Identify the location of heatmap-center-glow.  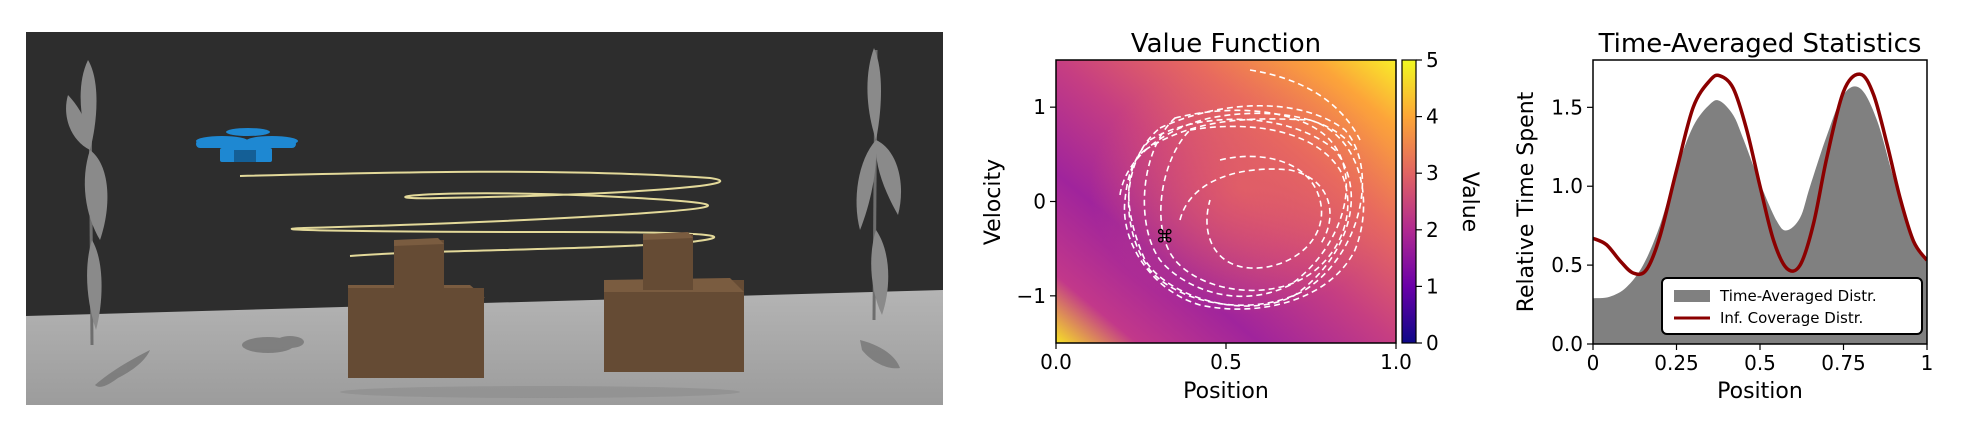
(1226, 201).